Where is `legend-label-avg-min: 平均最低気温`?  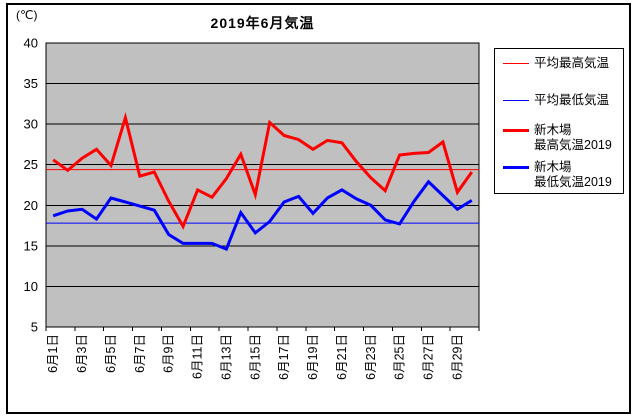 legend-label-avg-min: 平均最低気温 is located at coordinates (572, 100).